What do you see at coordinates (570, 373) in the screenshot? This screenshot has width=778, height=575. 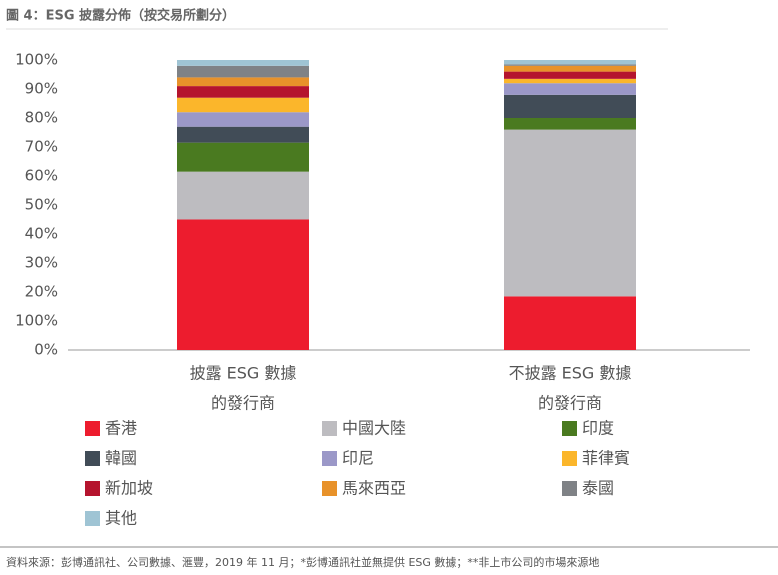 I see `x-tick-label: 不披露 ESG 數據` at bounding box center [570, 373].